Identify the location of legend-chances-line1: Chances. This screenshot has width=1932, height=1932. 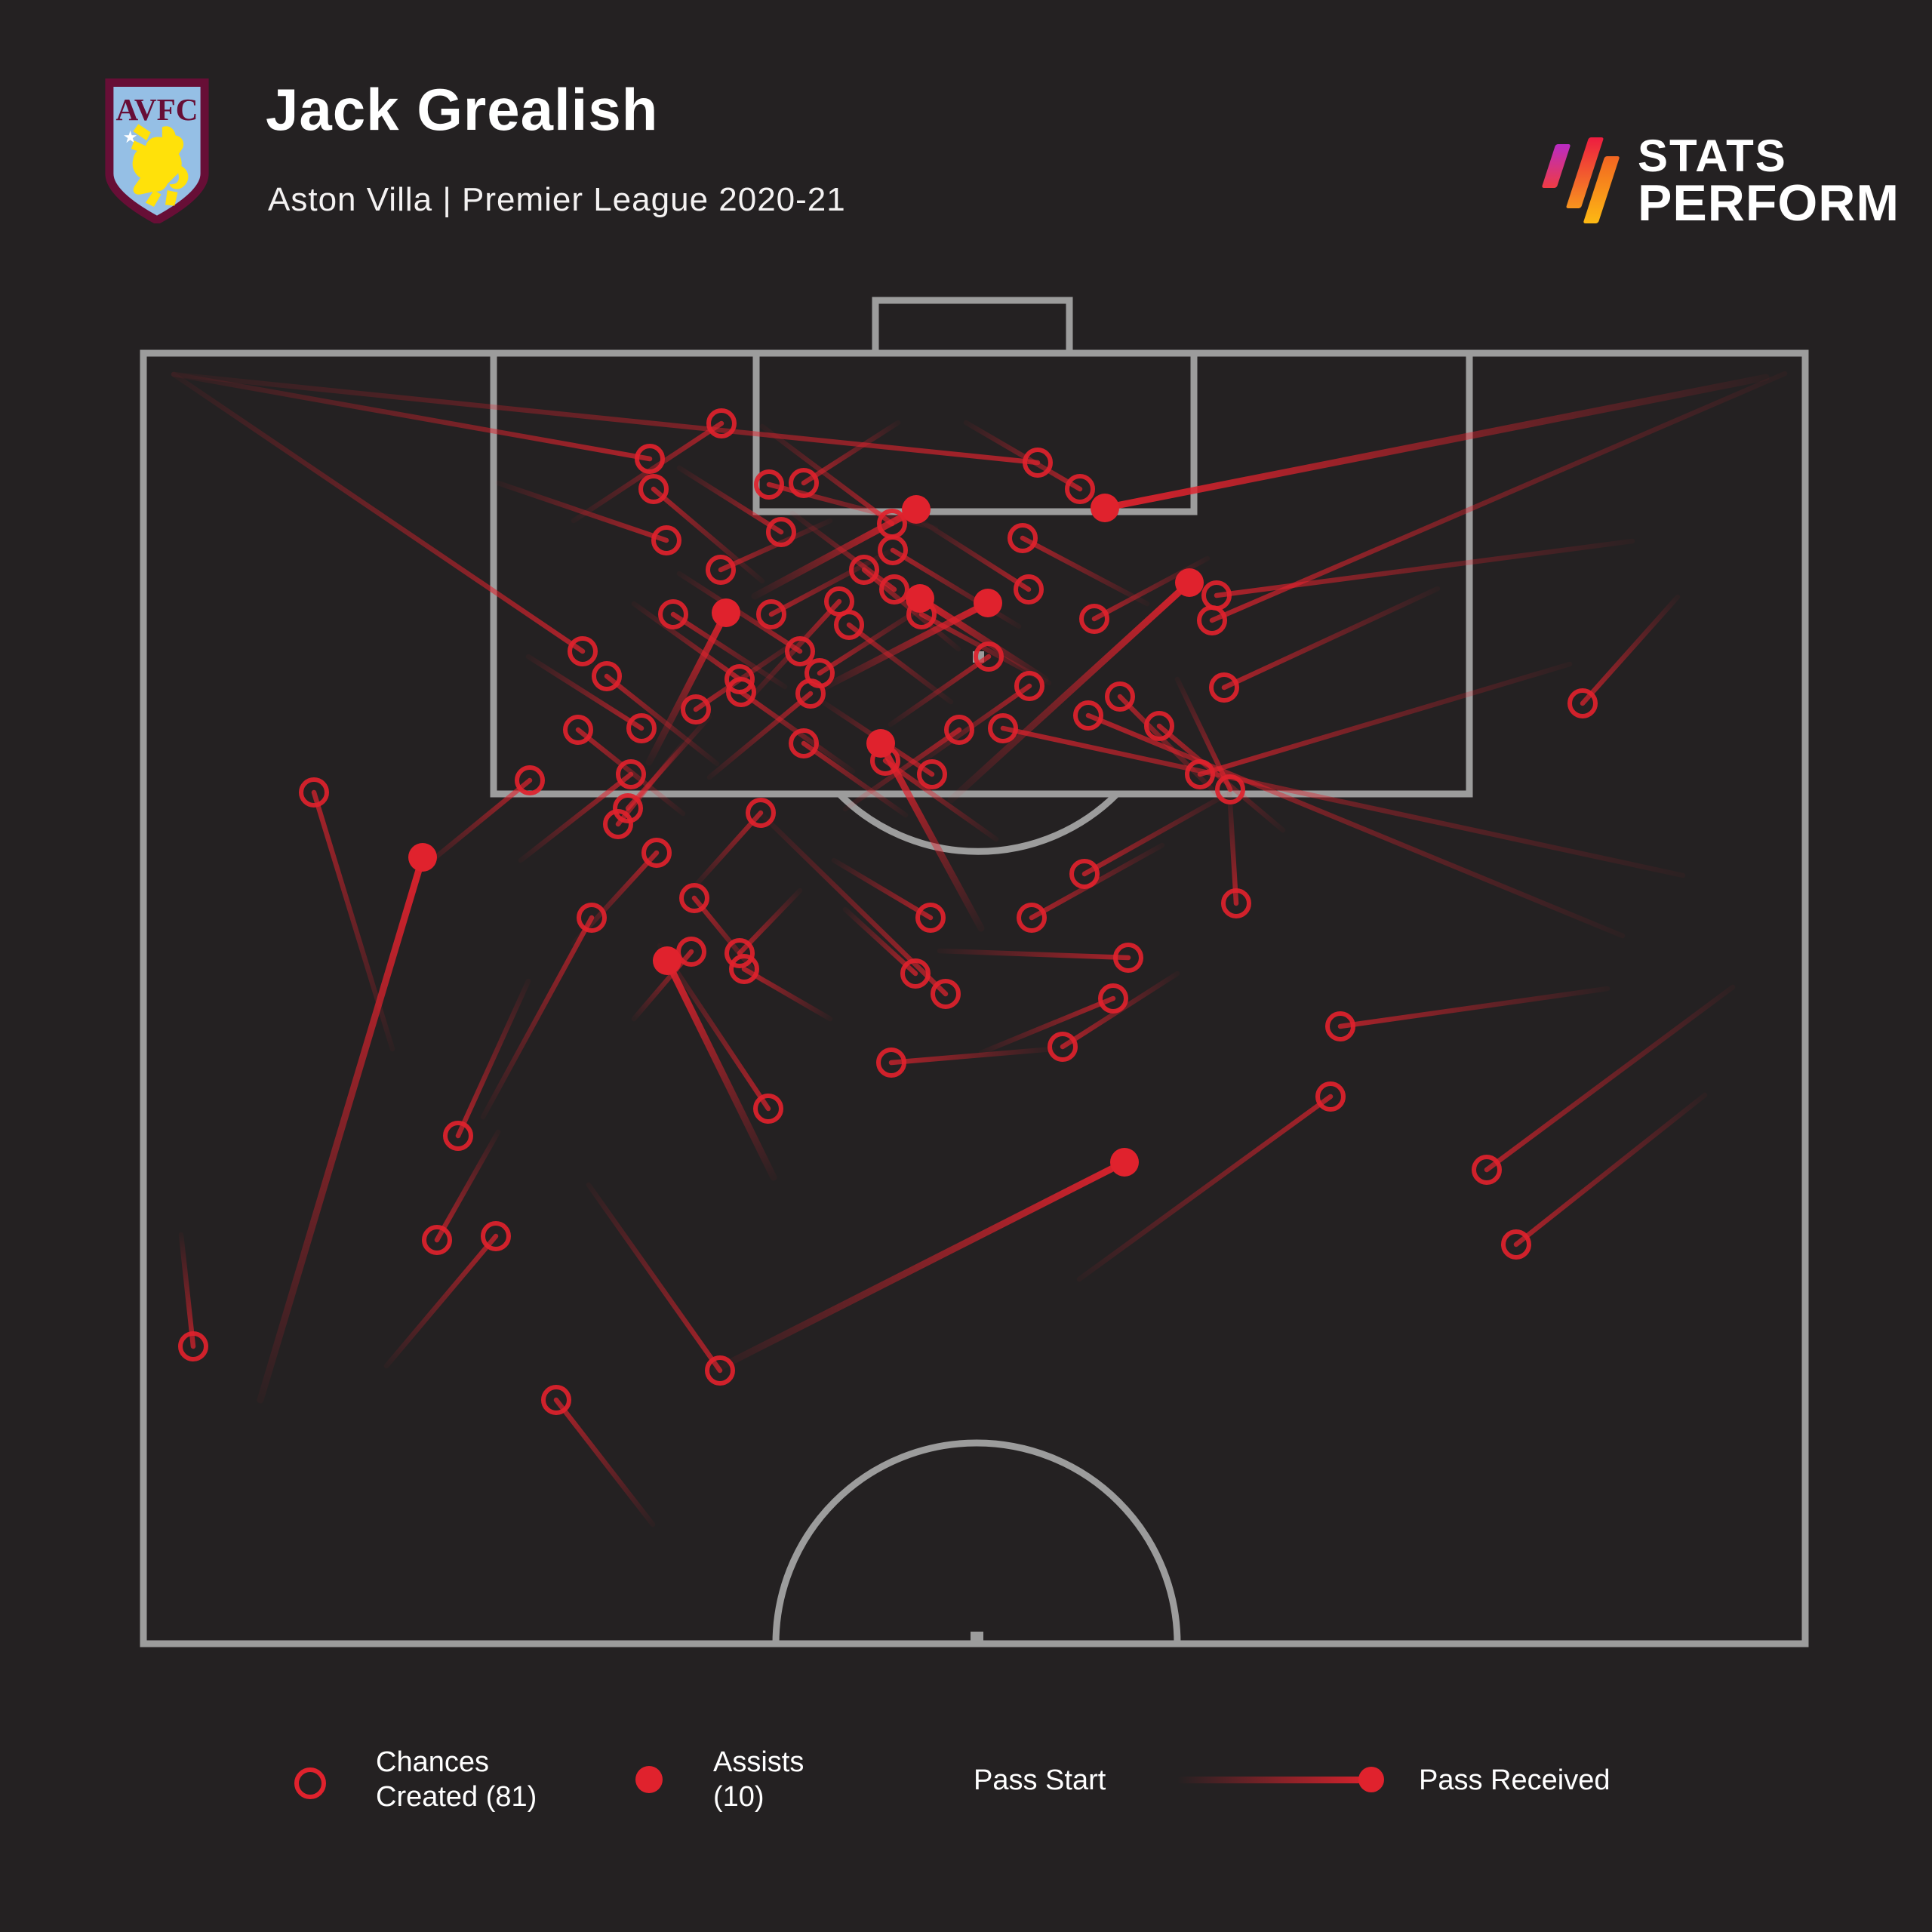
(432, 1762).